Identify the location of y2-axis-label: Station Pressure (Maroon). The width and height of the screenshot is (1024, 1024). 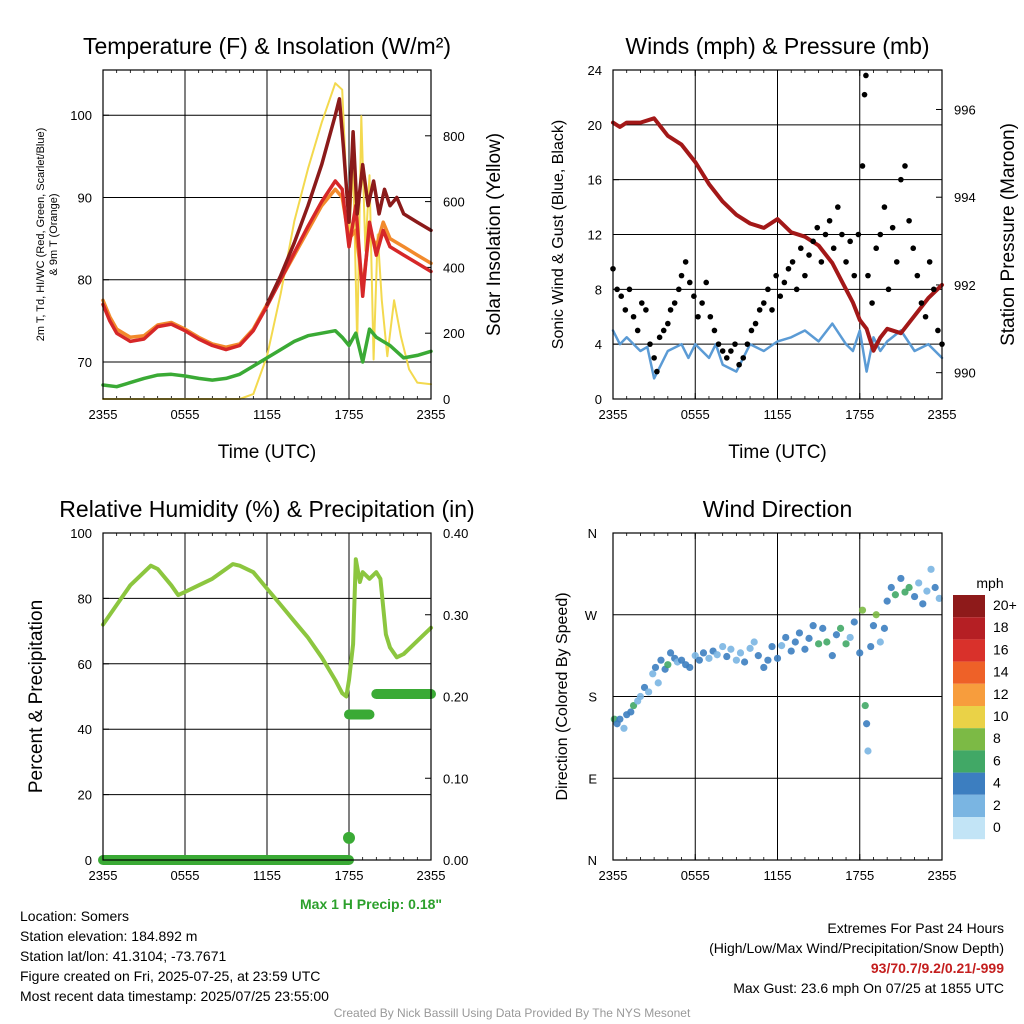
(1008, 234).